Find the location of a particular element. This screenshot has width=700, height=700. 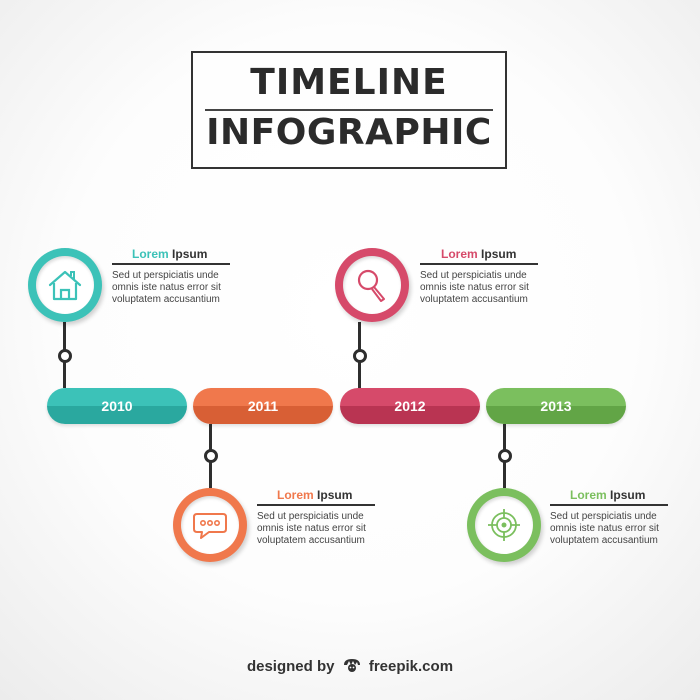

title-line-1: TIMELINE is located at coordinates (349, 82).